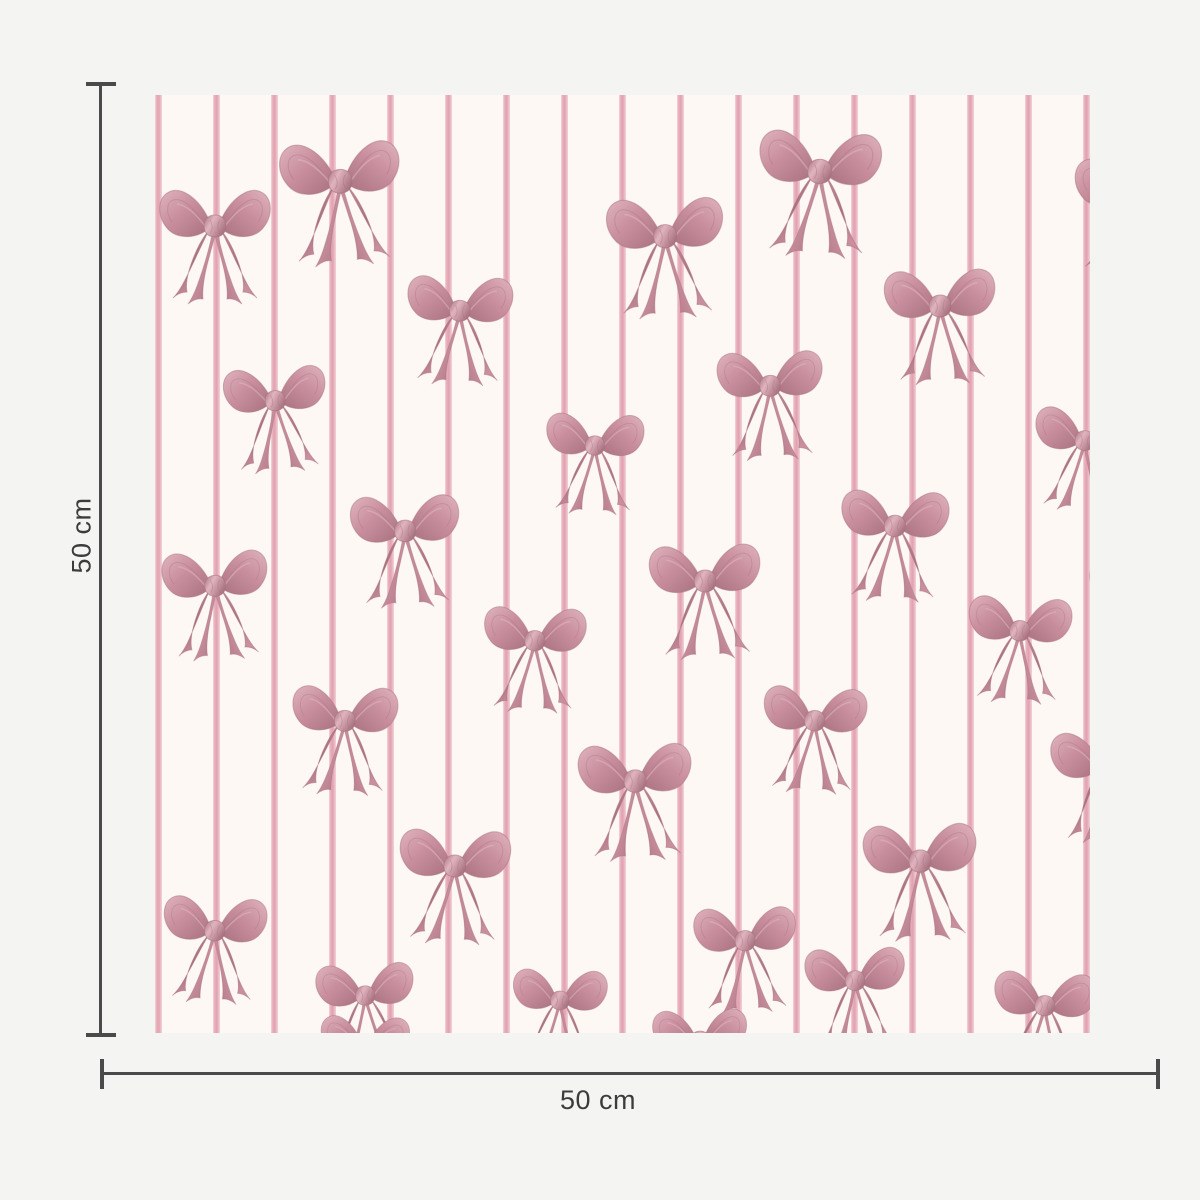 This screenshot has width=1200, height=1200. What do you see at coordinates (598, 1100) in the screenshot?
I see `width-dimension-label: 50 cm` at bounding box center [598, 1100].